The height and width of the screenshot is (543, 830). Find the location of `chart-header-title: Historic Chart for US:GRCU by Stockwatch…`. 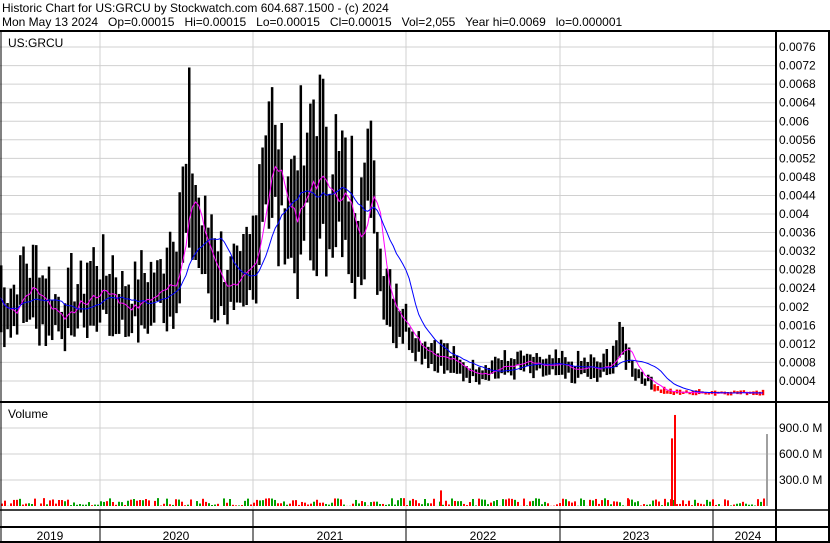

chart-header-title: Historic Chart for US:GRCU by Stockwatch… is located at coordinates (195, 8).